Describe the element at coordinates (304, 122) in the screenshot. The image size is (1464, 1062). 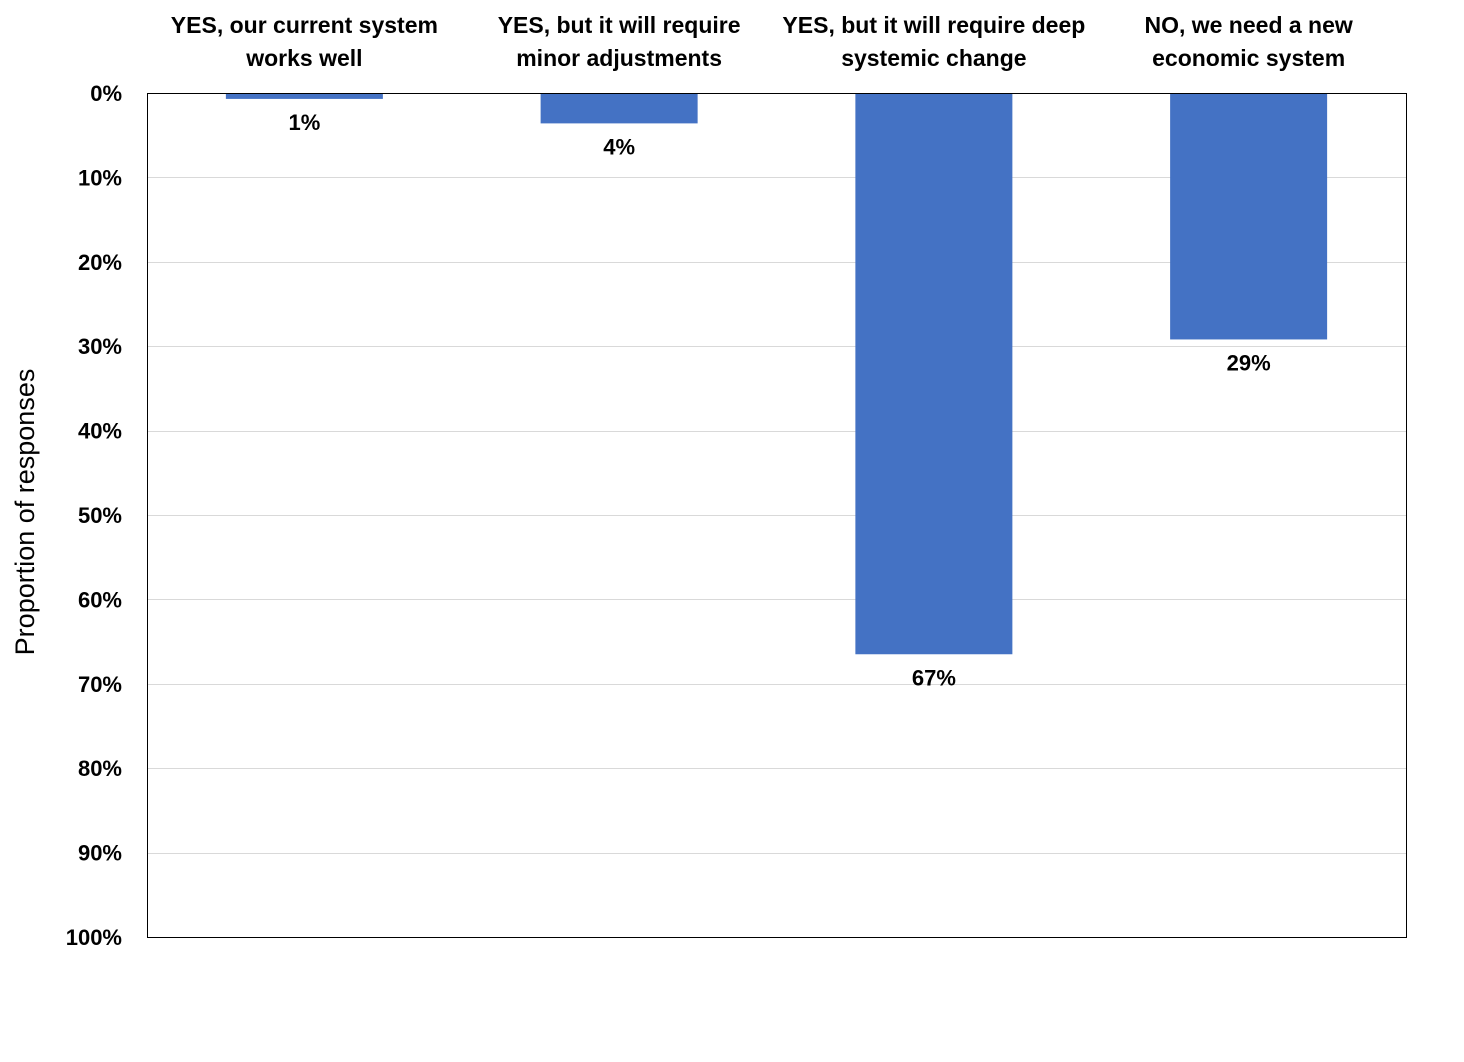
I see `data-label: 1%` at that location.